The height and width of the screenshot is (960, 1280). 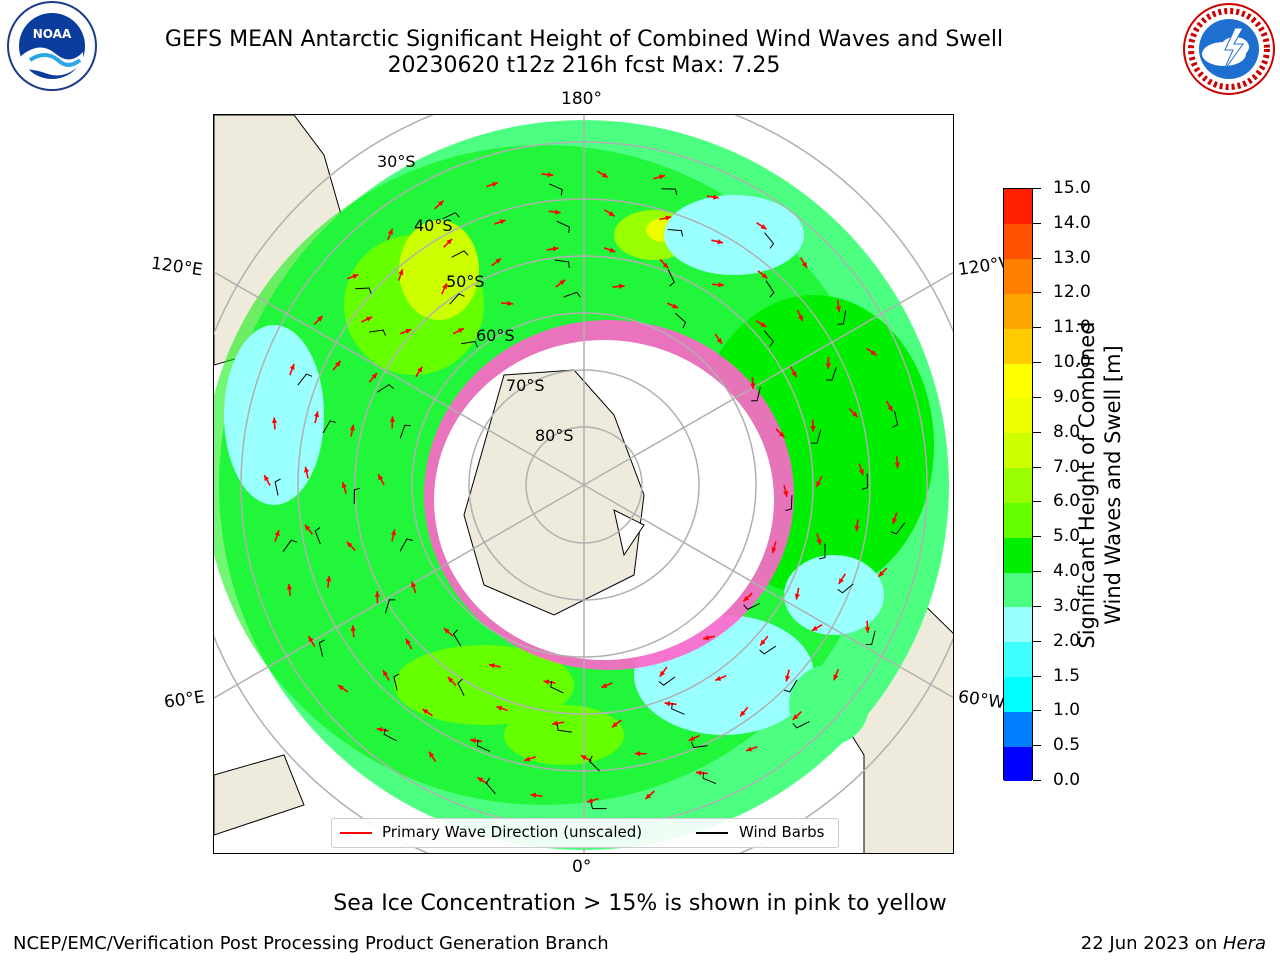 What do you see at coordinates (1072, 292) in the screenshot?
I see `colorbar-tick-label: 12.0` at bounding box center [1072, 292].